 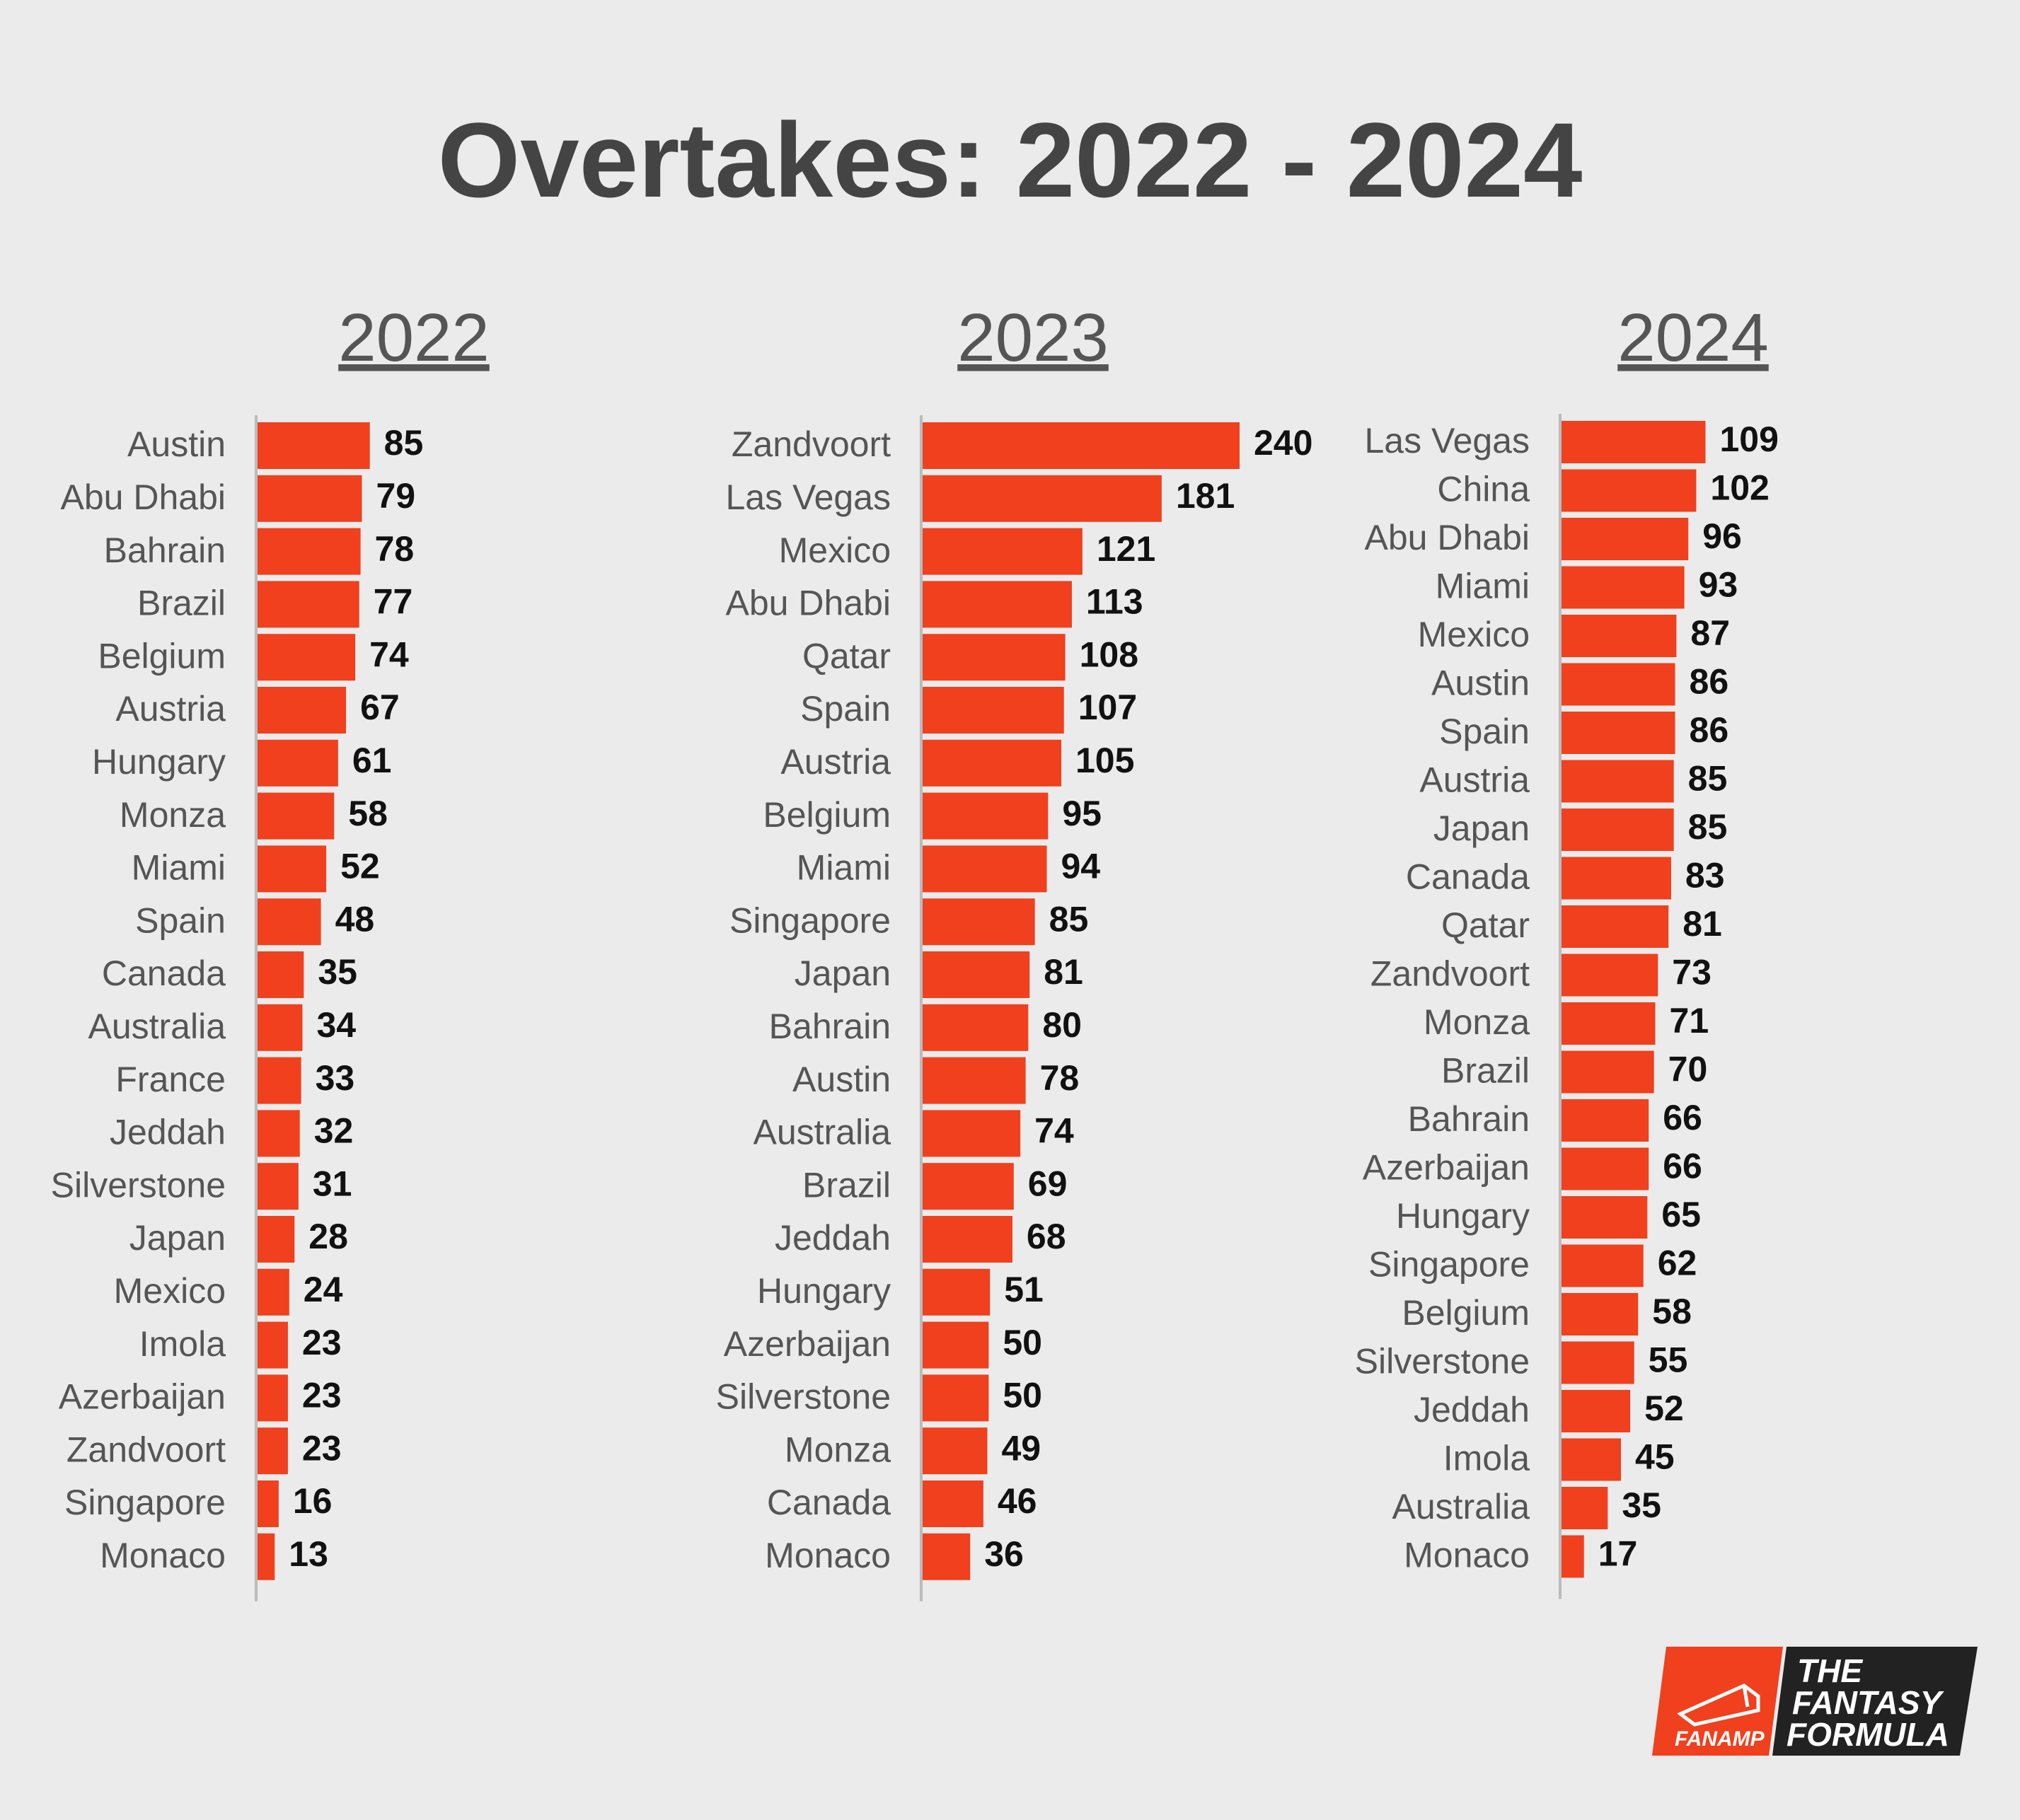 What do you see at coordinates (1468, 877) in the screenshot?
I see `category-label: Canada` at bounding box center [1468, 877].